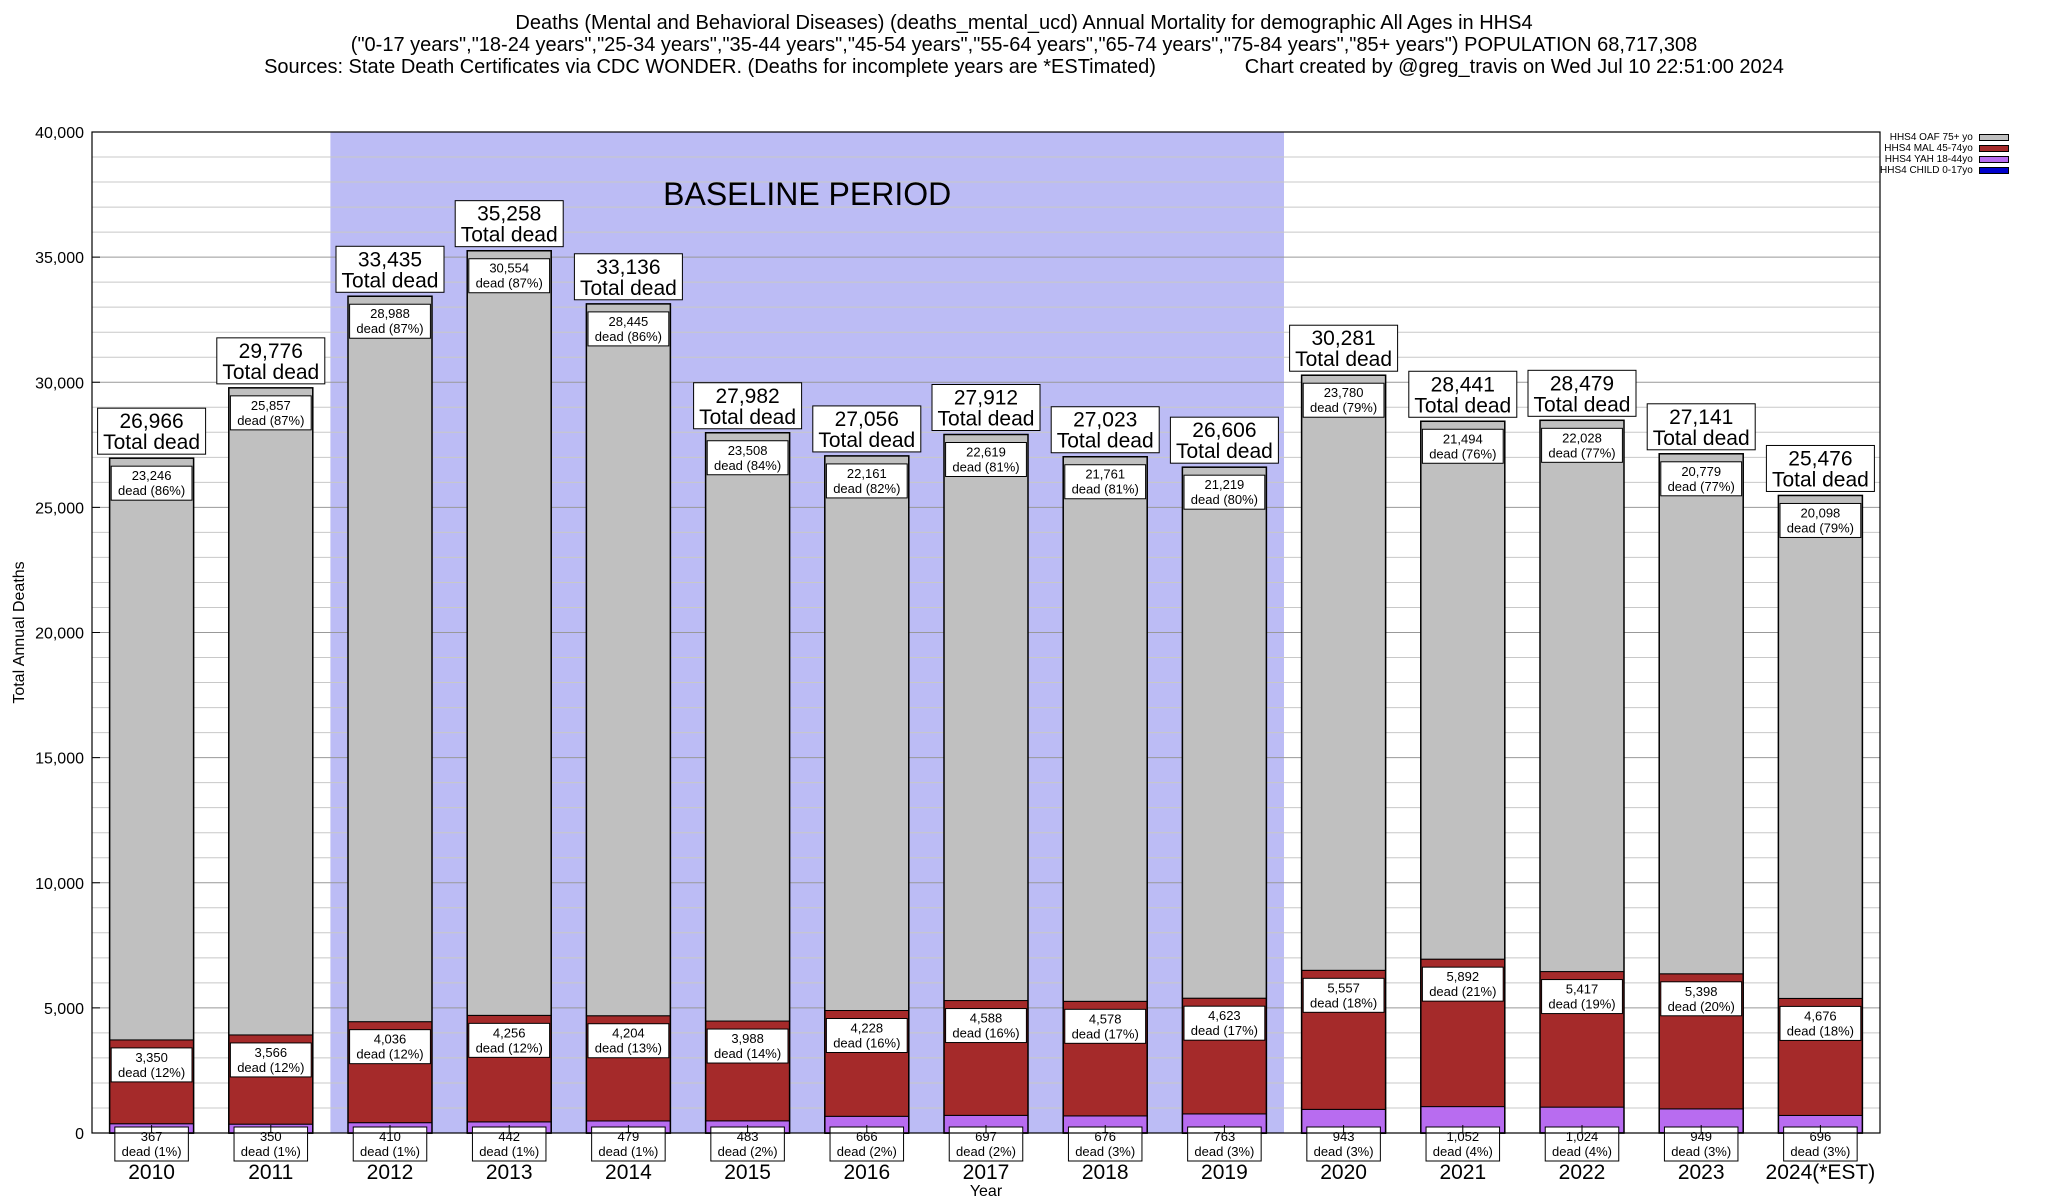 The image size is (2048, 1200). I want to click on segment-label: 22,619, so click(986, 452).